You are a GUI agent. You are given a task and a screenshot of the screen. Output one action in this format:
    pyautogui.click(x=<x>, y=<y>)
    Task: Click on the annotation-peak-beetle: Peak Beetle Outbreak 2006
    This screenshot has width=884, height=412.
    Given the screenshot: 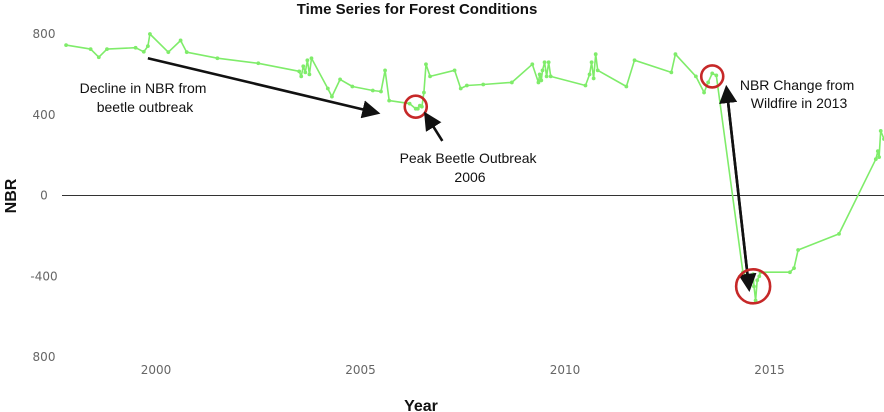 What is the action you would take?
    pyautogui.click(x=470, y=167)
    